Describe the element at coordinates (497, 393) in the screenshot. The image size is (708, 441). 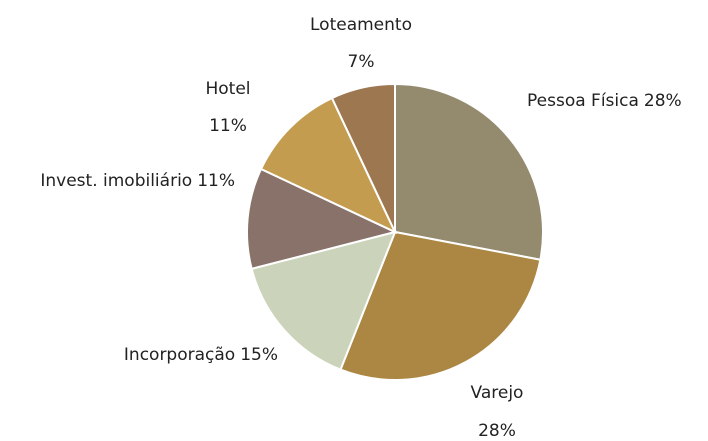
I see `category-label: Varejo` at that location.